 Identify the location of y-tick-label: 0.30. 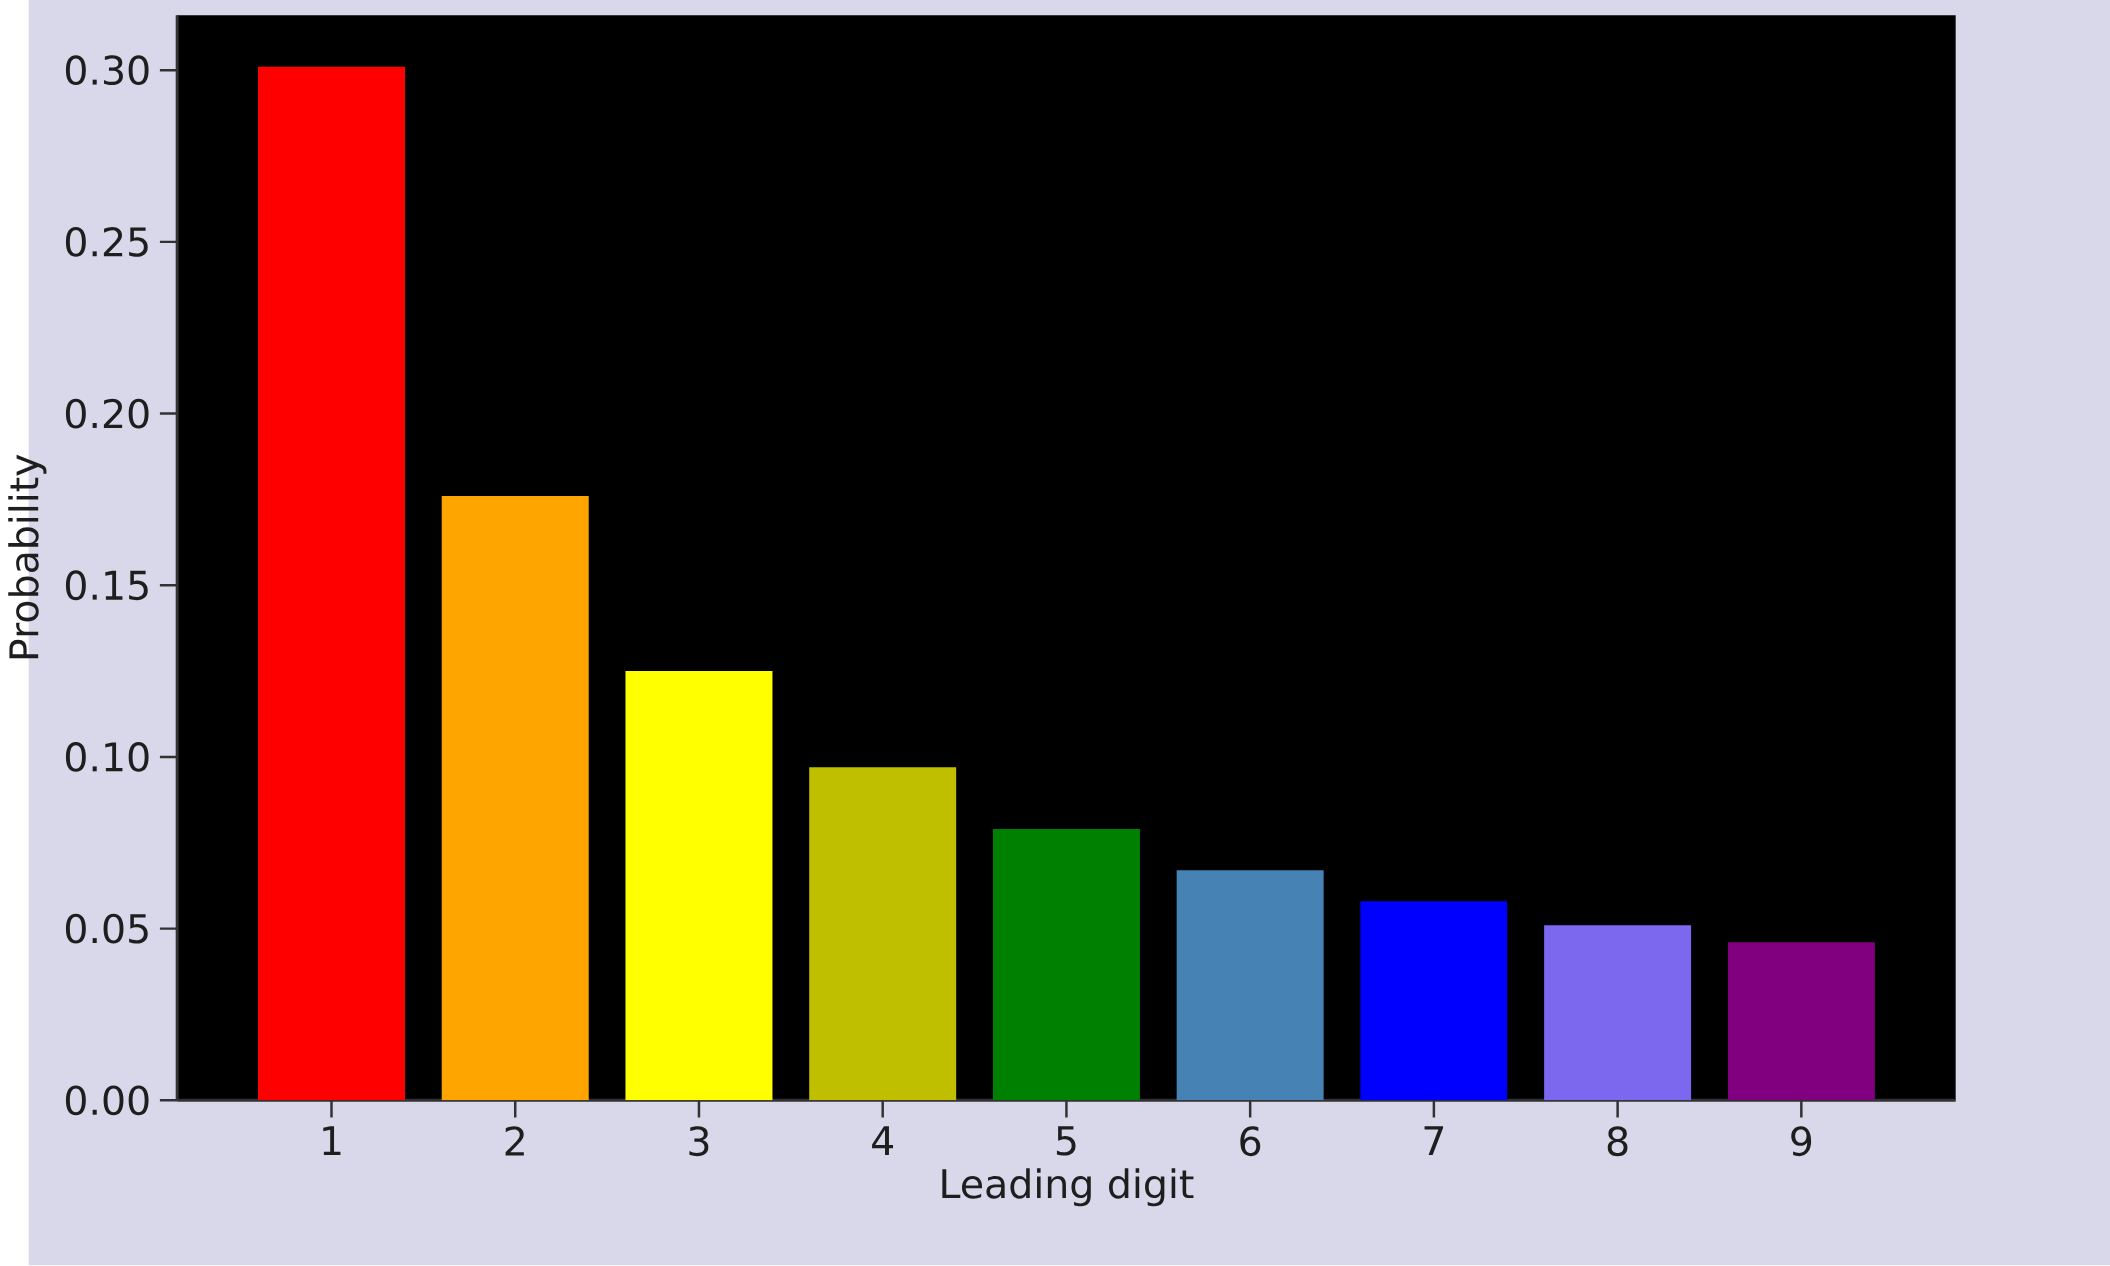
(107, 70).